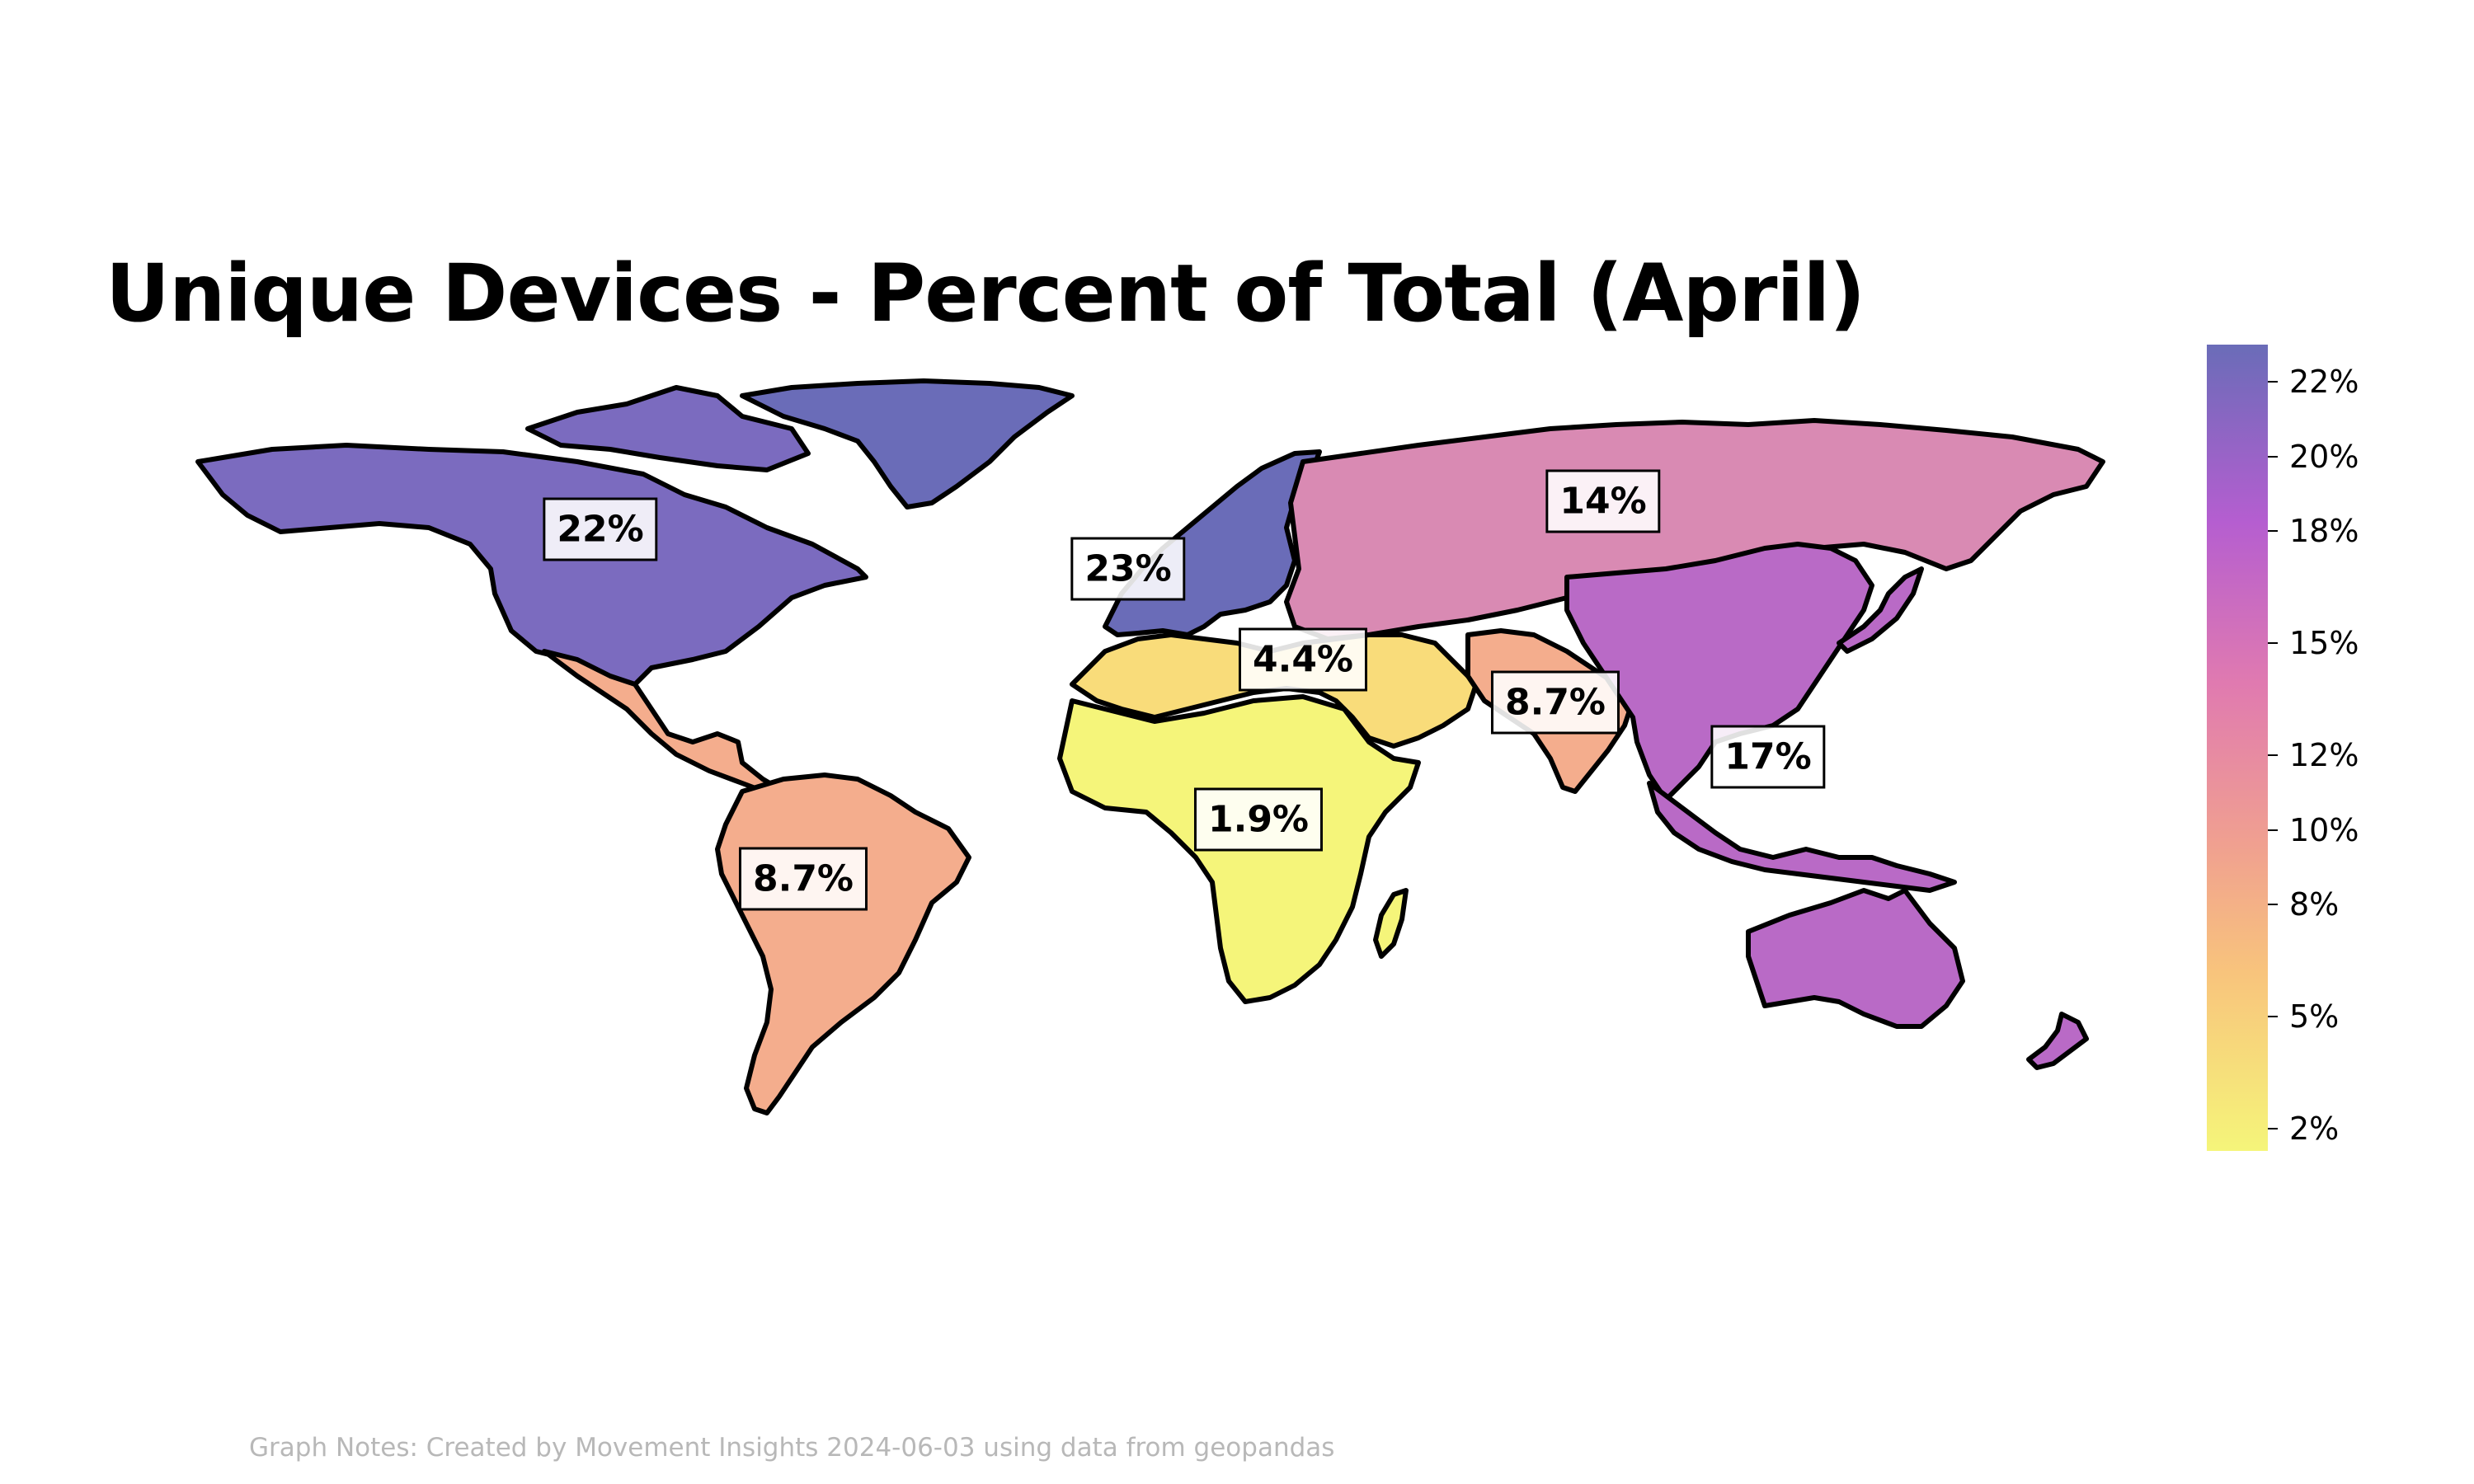 This screenshot has height=1484, width=2474. What do you see at coordinates (907, 444) in the screenshot?
I see `region-shape-greenland` at bounding box center [907, 444].